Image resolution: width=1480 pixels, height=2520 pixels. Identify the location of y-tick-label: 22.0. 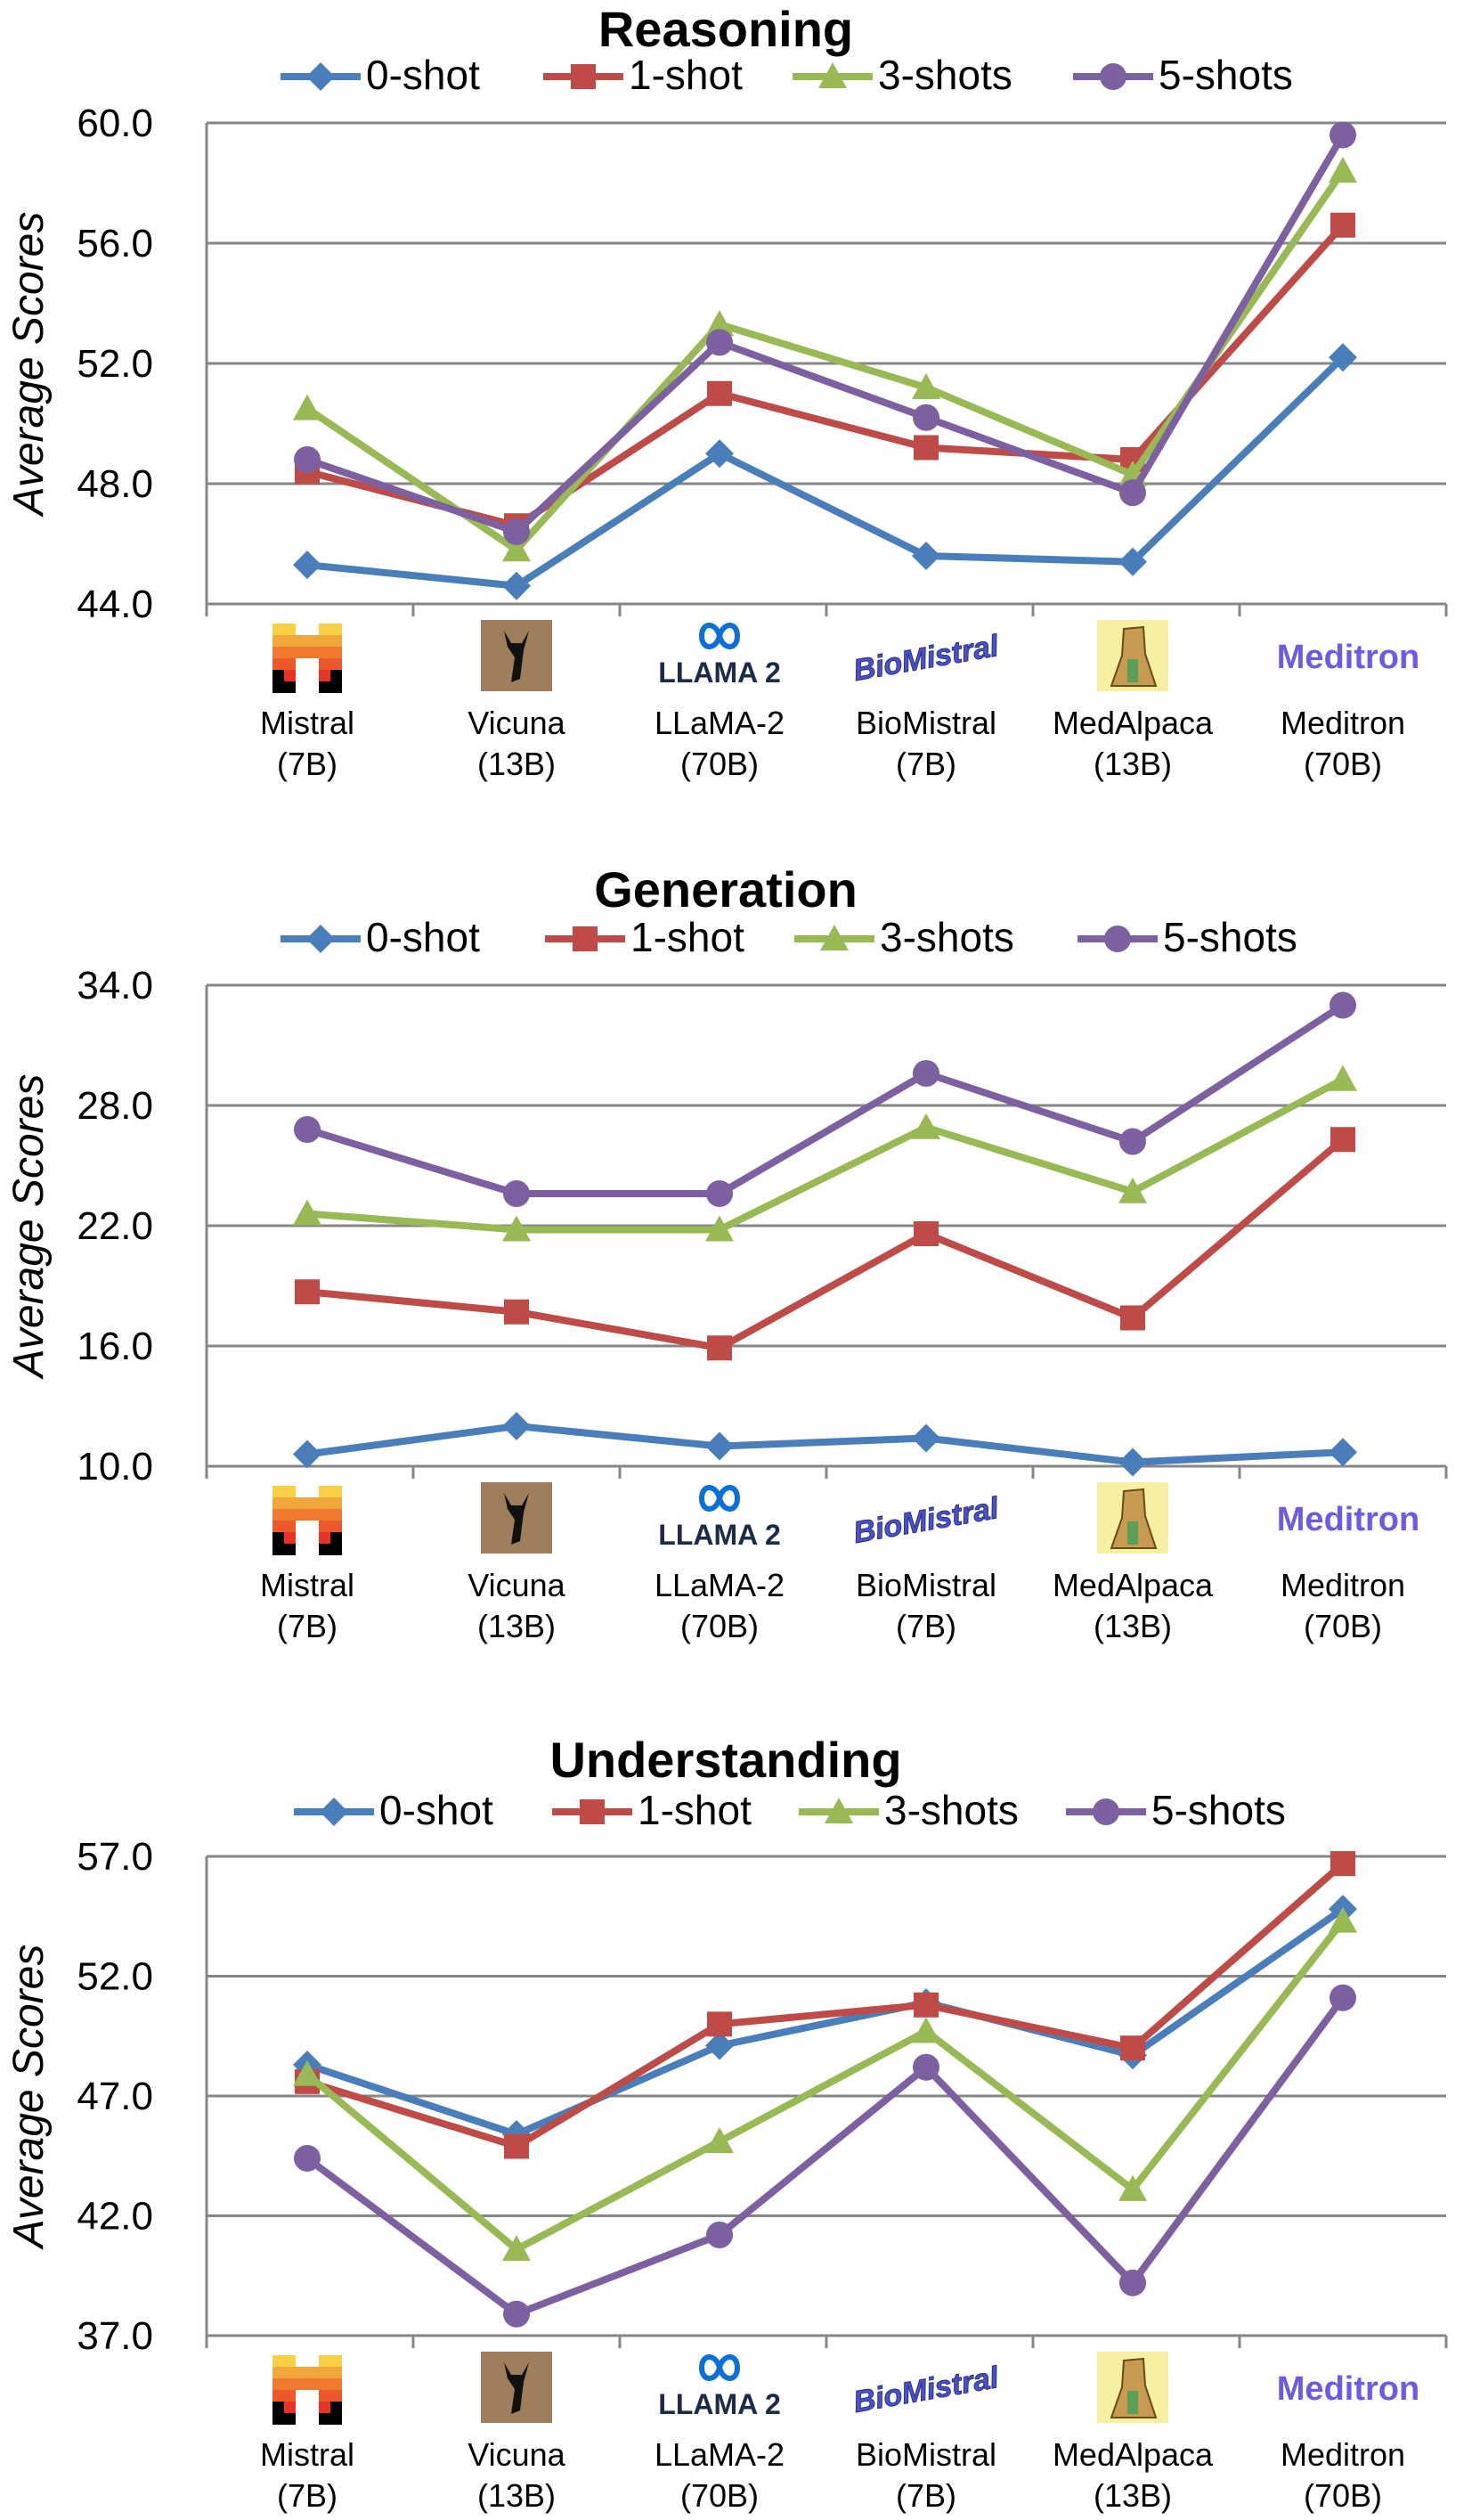
(115, 1226).